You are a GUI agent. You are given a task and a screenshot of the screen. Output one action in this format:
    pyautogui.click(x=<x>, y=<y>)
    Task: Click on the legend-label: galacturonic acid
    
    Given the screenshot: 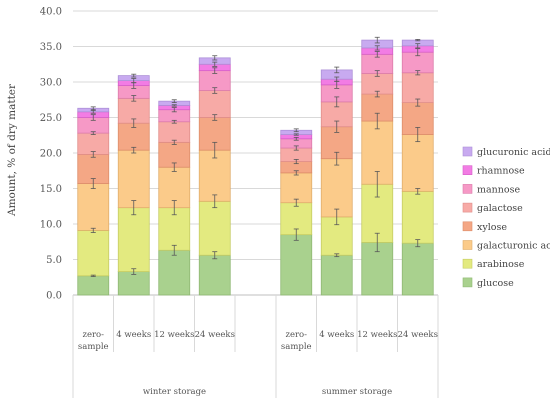 What is the action you would take?
    pyautogui.click(x=513, y=246)
    